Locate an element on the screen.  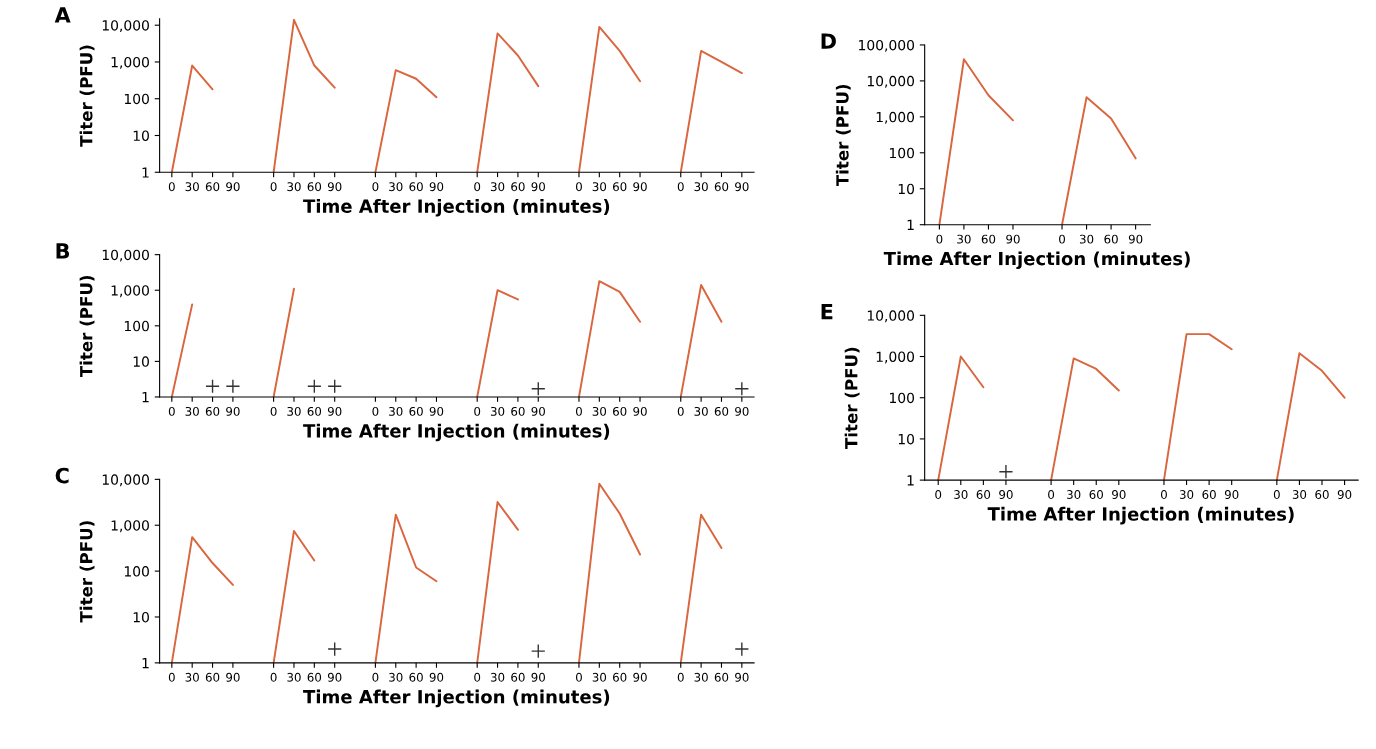
y-tick-label: 100,000 is located at coordinates (887, 45).